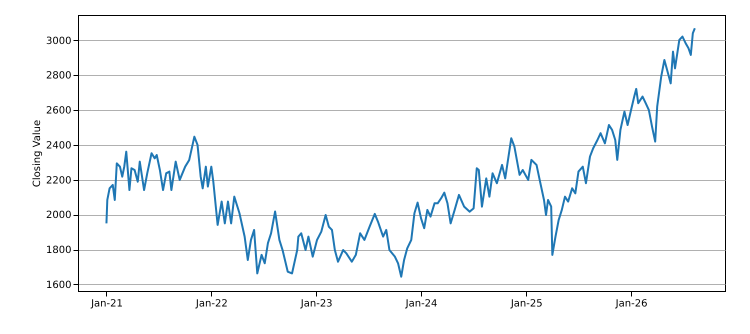  I want to click on y-tick-label: 3000, so click(59, 41).